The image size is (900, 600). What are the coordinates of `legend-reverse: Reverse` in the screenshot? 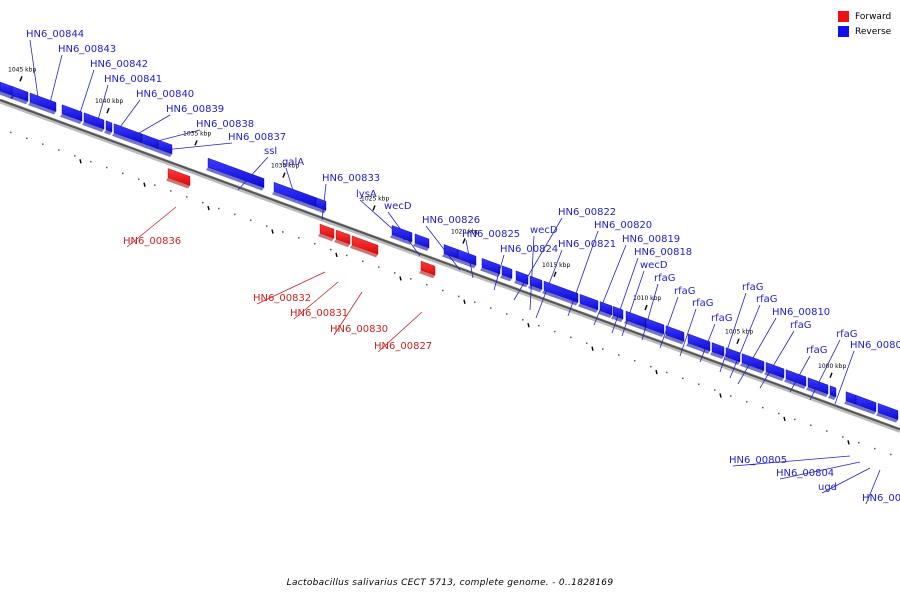 It's located at (864, 31).